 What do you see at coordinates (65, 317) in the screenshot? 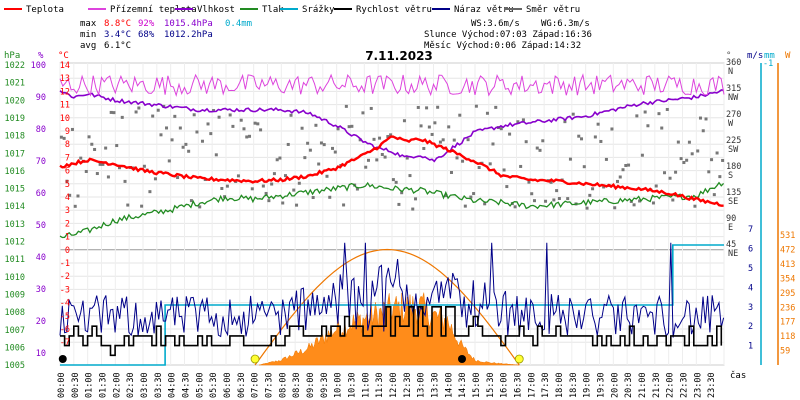
I see `temperature-tick-label: -5` at bounding box center [65, 317].